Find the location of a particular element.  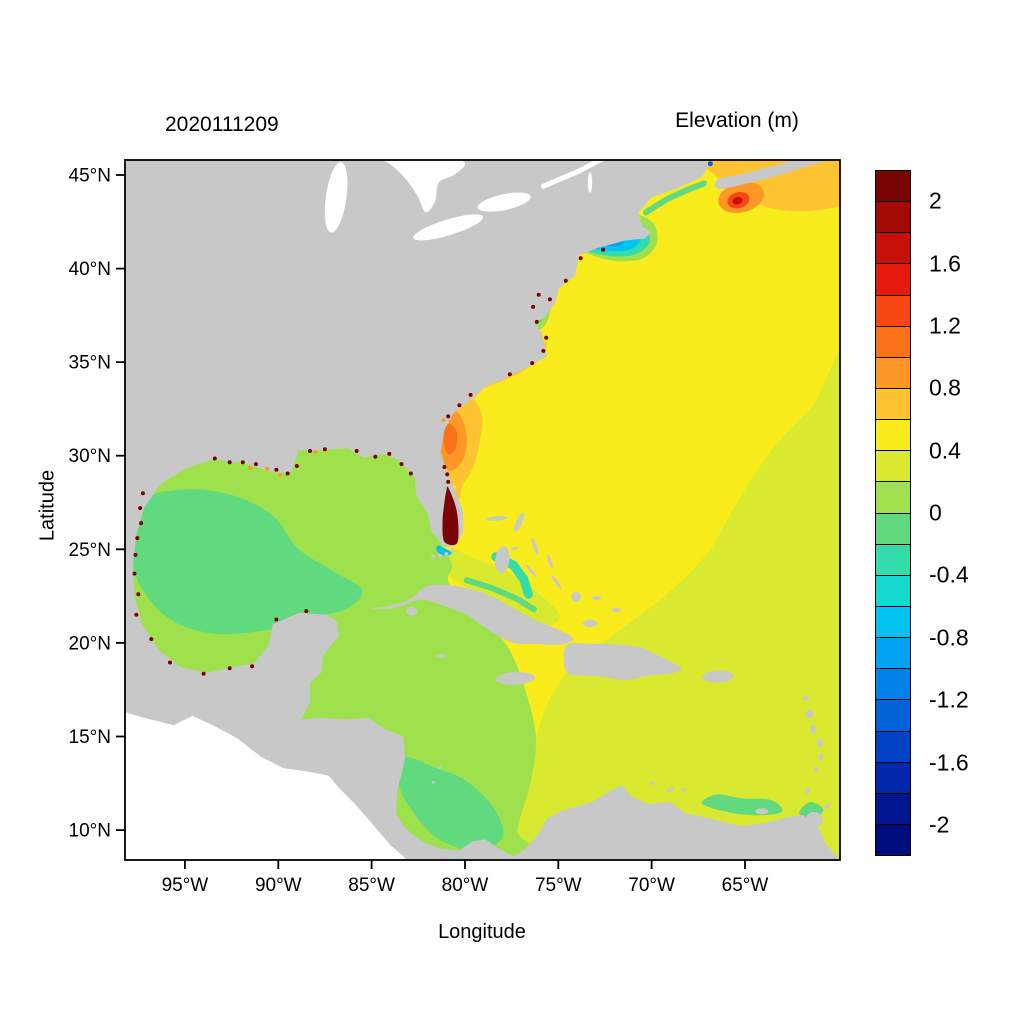

colorbar-tick-label: 2 is located at coordinates (935, 200).